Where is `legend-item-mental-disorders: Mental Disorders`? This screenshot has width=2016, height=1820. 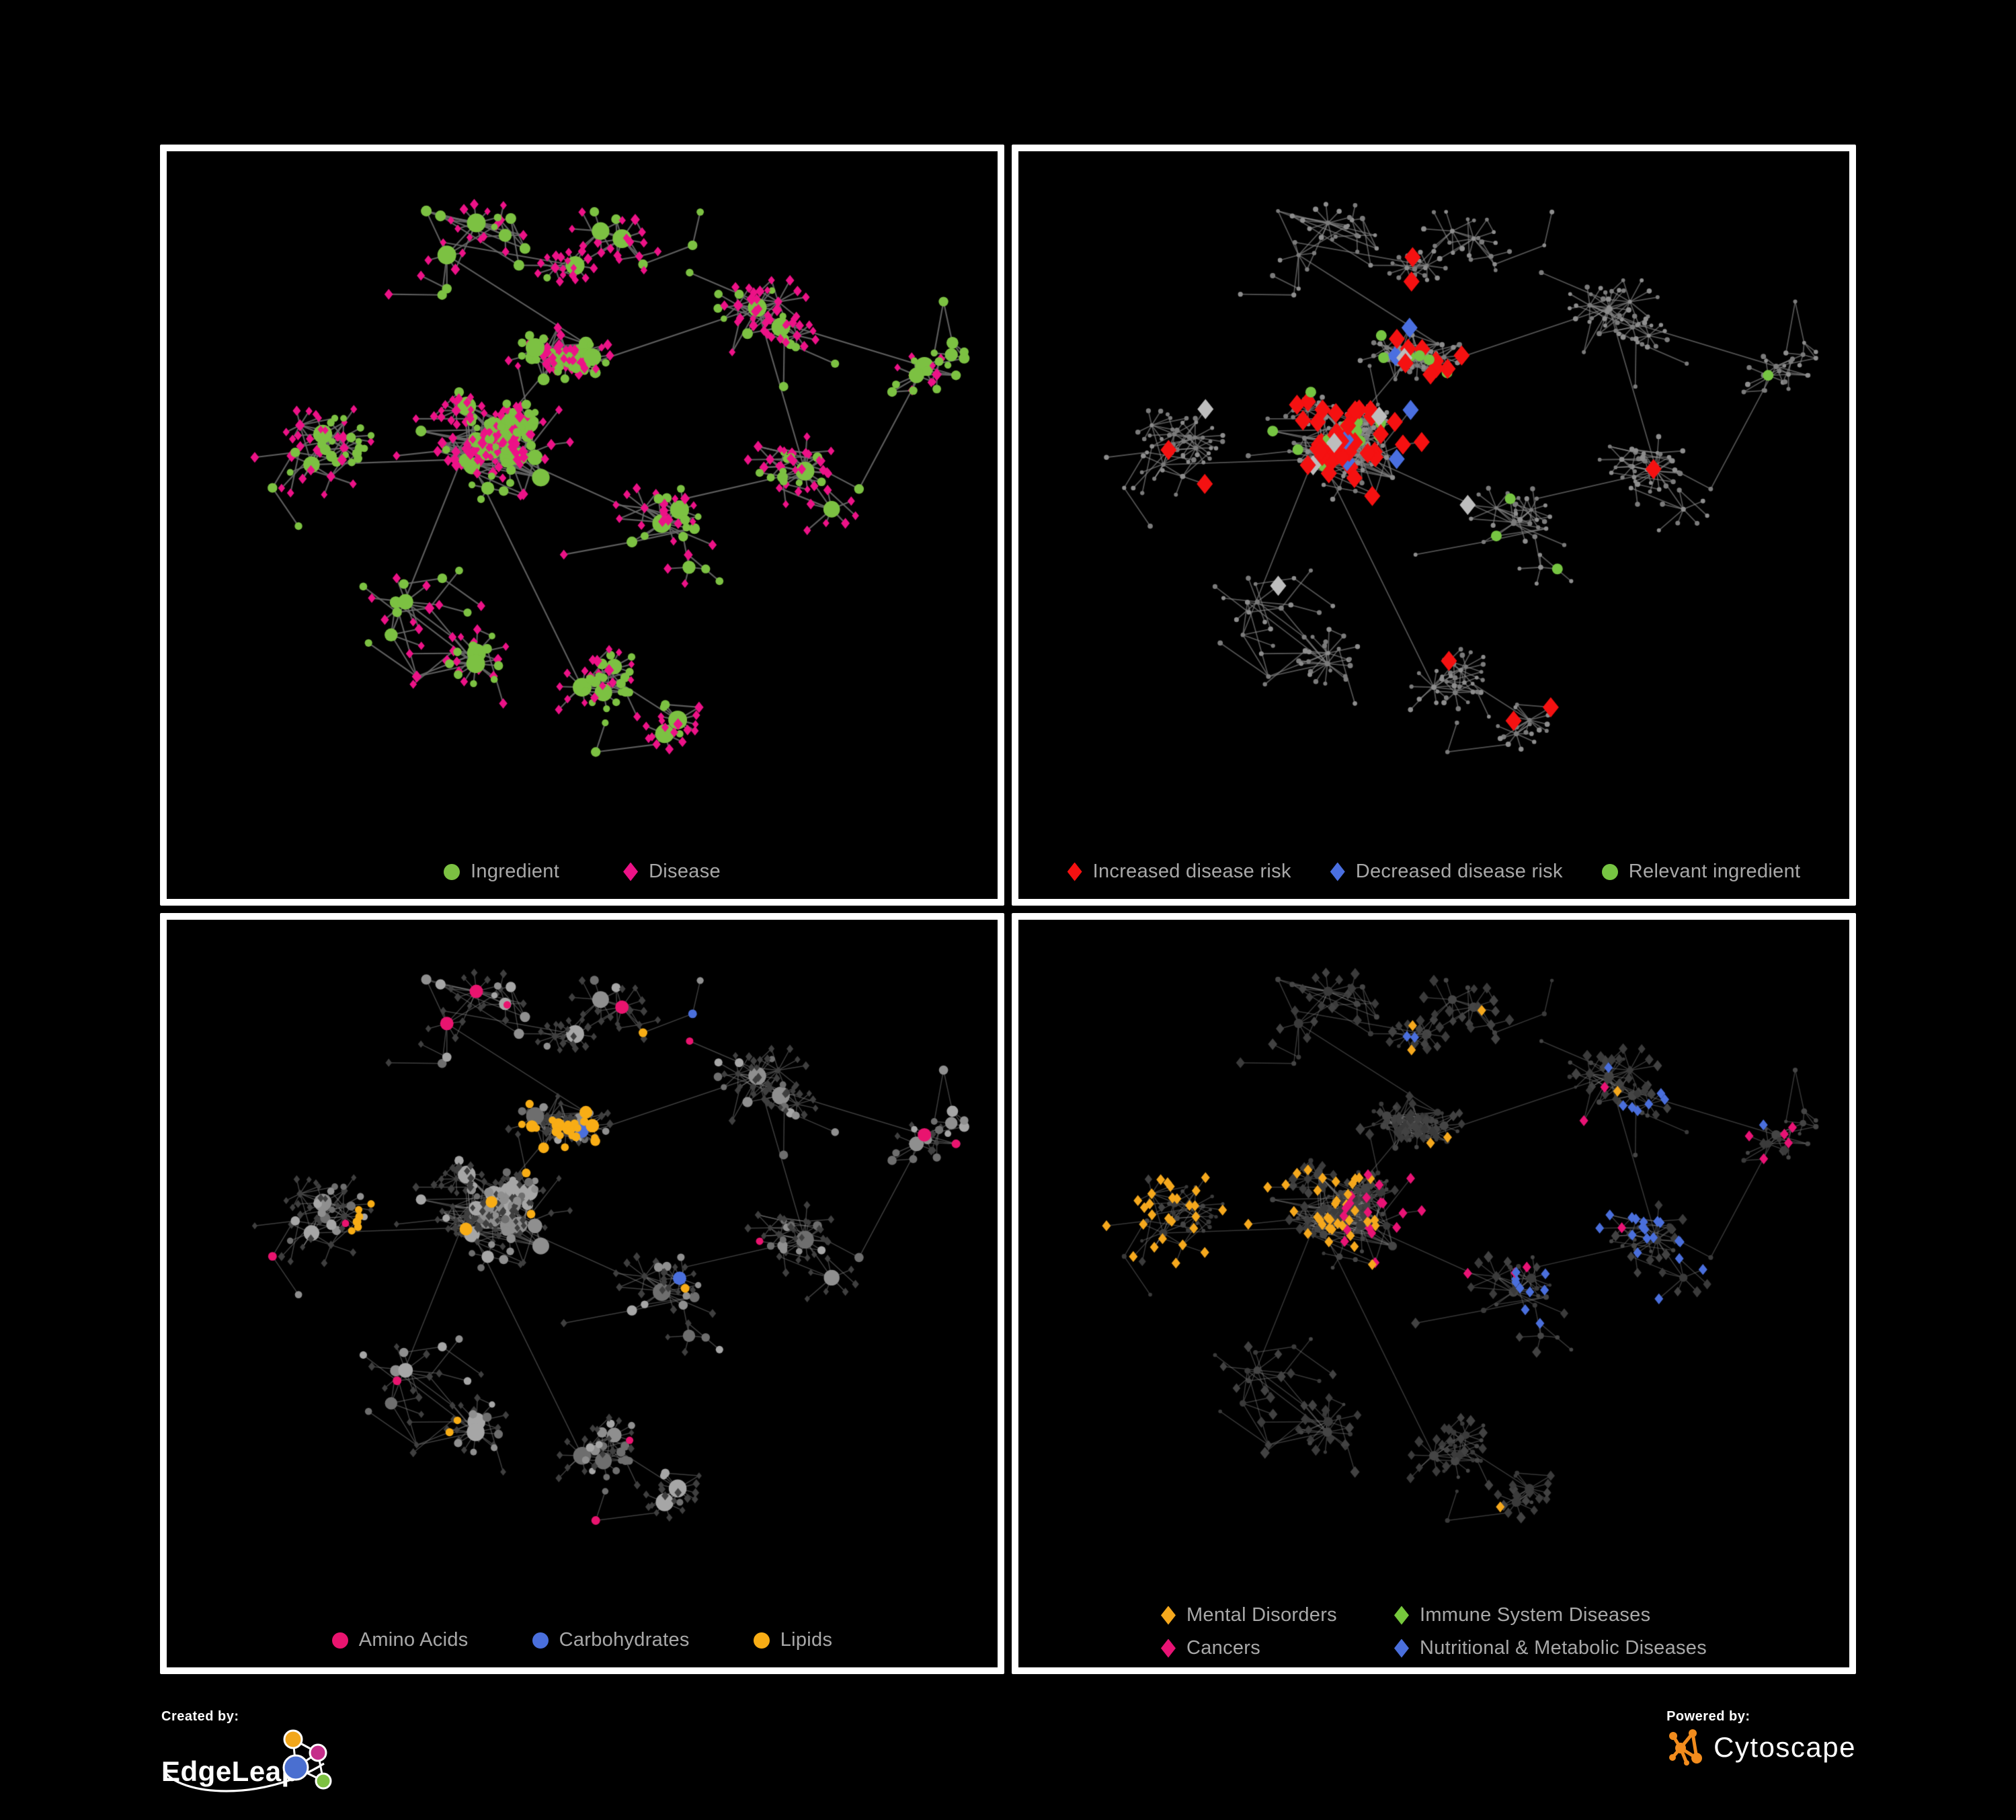 legend-item-mental-disorders: Mental Disorders is located at coordinates (1248, 1615).